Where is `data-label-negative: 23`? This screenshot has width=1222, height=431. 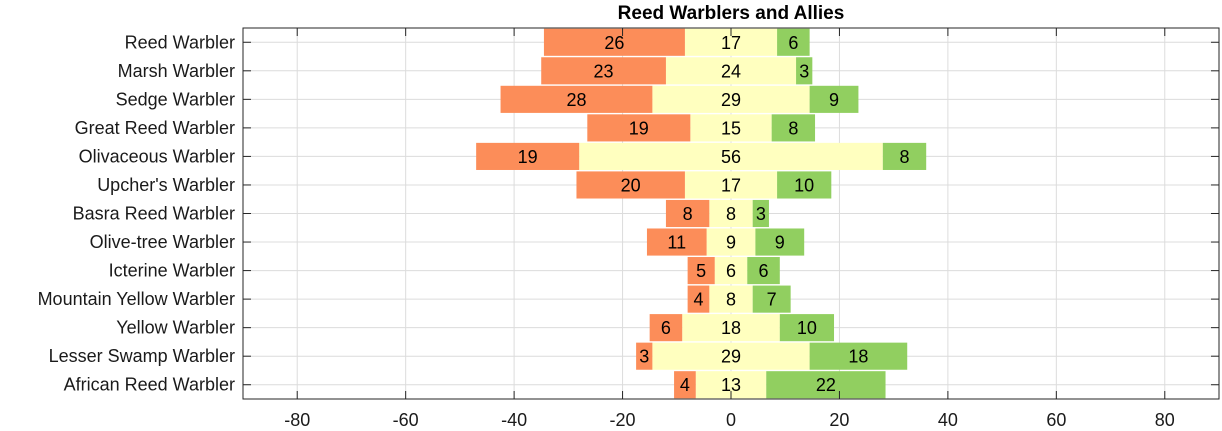
data-label-negative: 23 is located at coordinates (604, 71).